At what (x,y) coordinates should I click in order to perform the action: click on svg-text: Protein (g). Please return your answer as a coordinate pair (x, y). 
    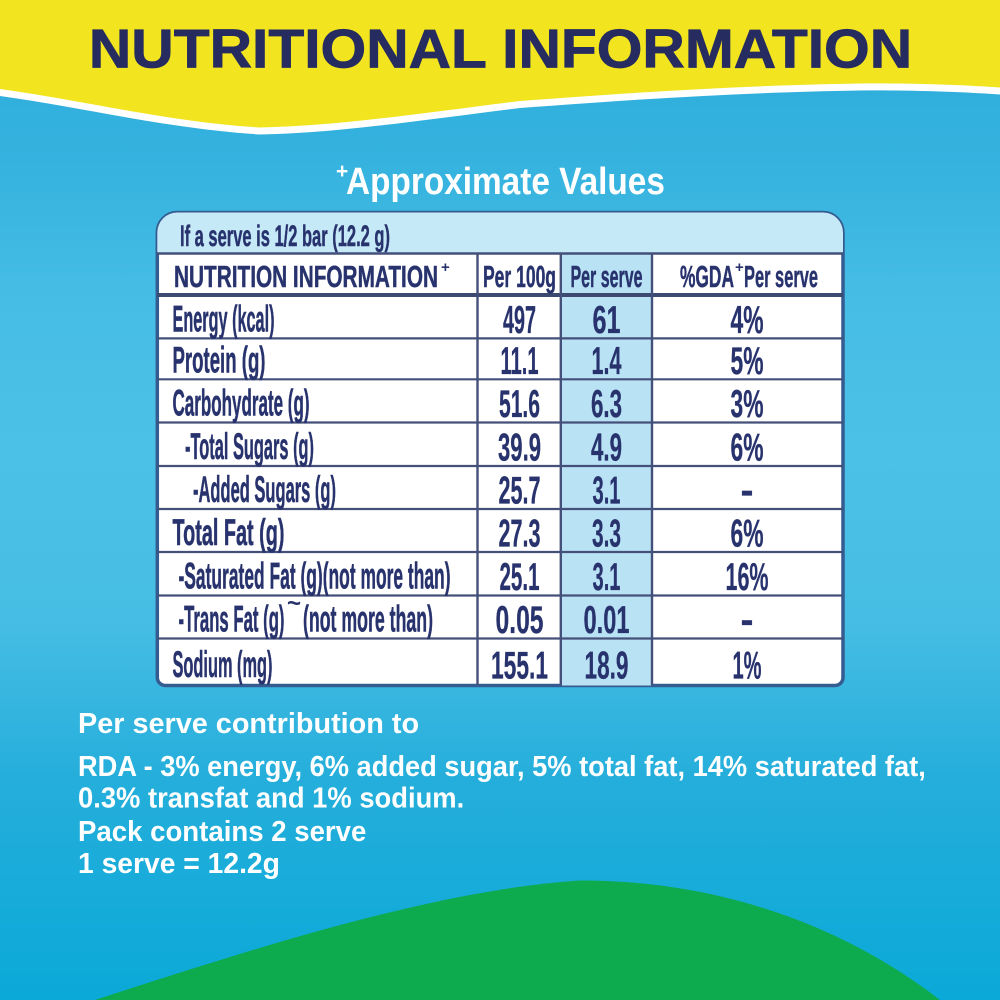
    Looking at the image, I should click on (219, 359).